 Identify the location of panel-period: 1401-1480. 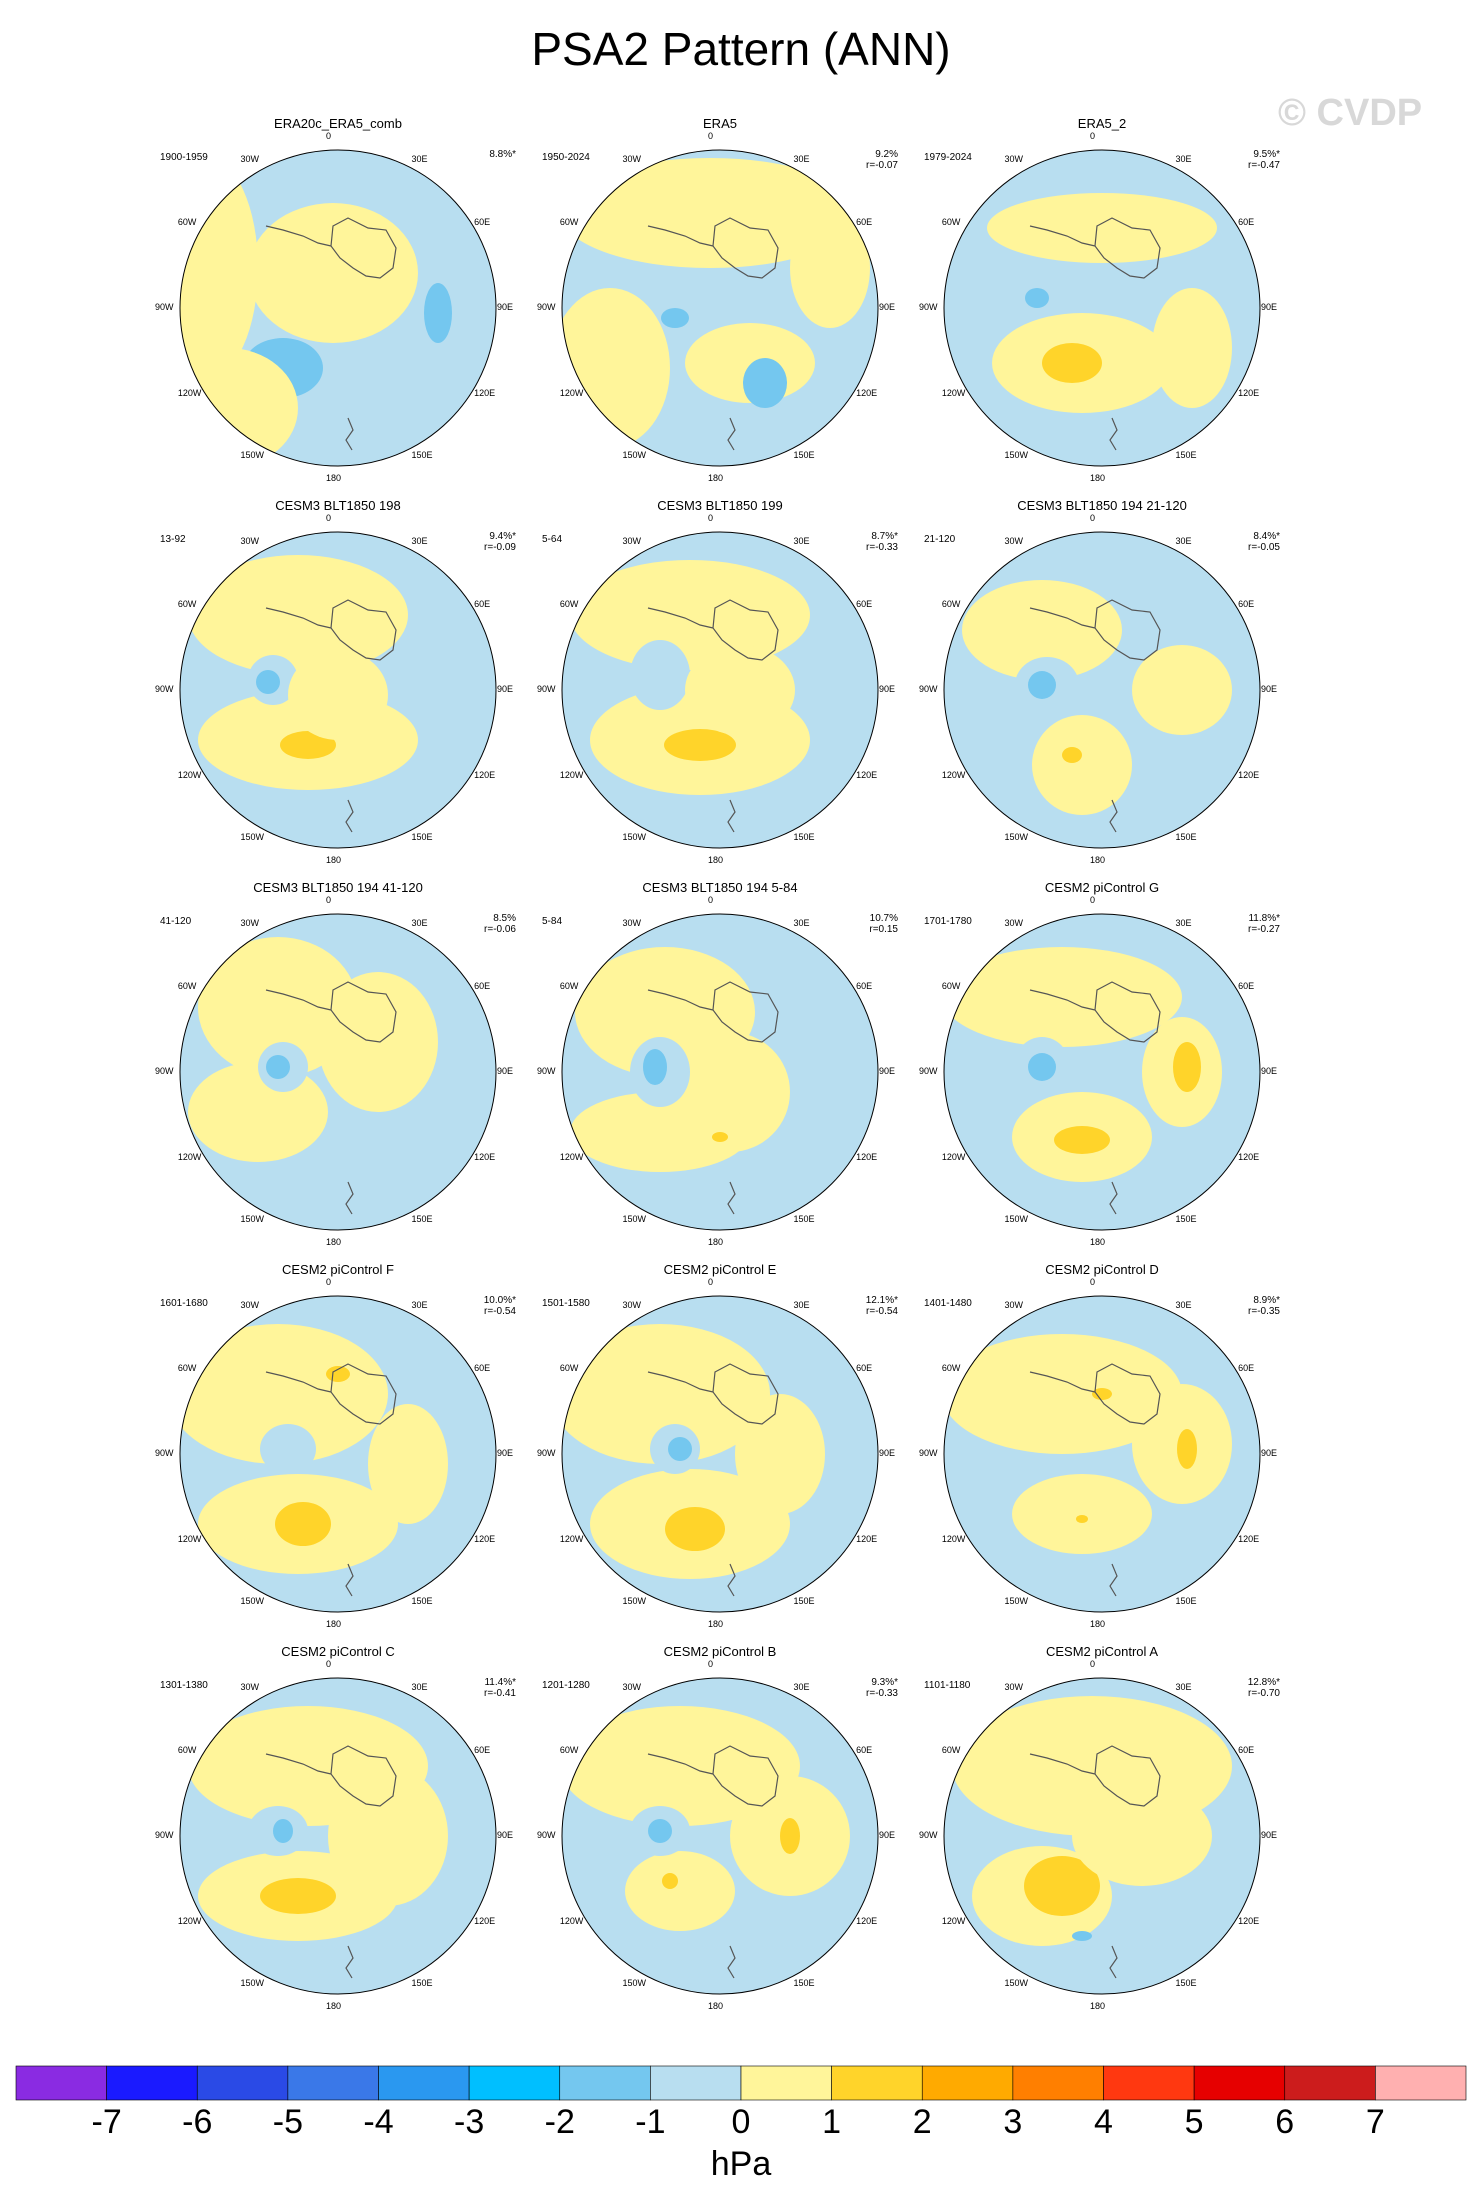
(948, 1303).